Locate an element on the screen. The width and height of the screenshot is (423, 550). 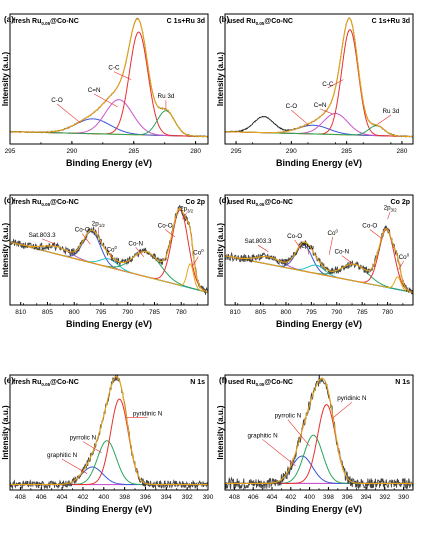
peak-label-text: pyridinic N is located at coordinates (352, 398).